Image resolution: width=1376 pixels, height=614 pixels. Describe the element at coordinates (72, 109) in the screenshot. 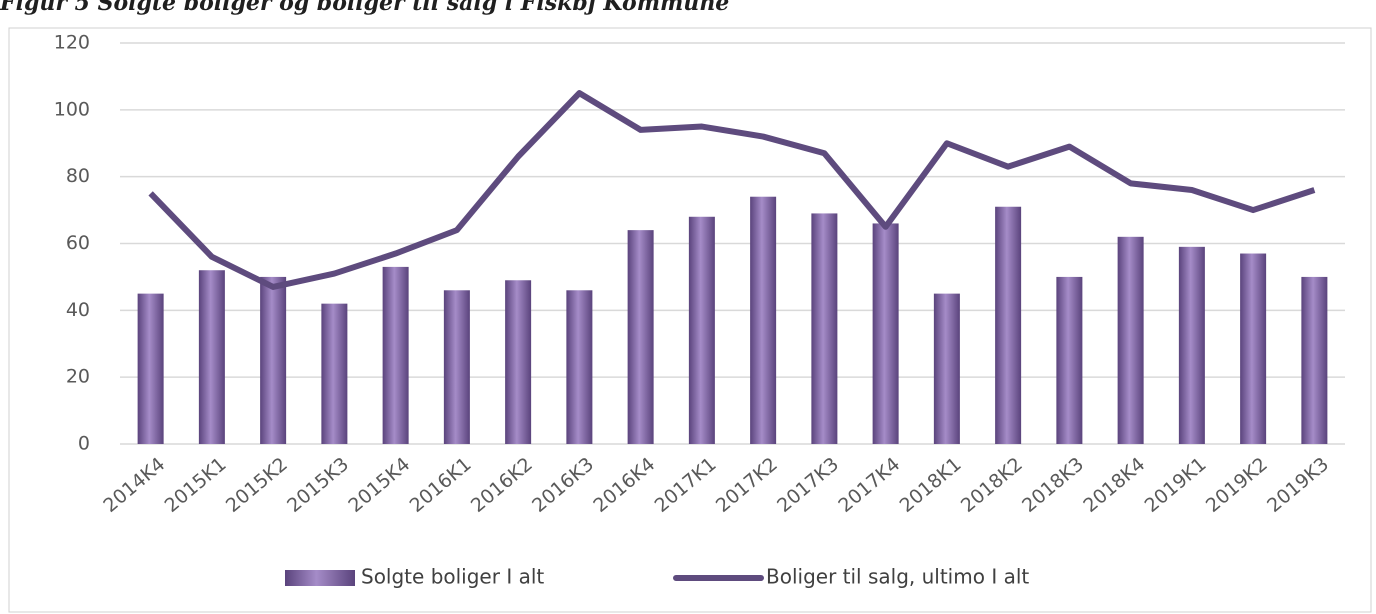

I see `y-tick-label: 100` at that location.